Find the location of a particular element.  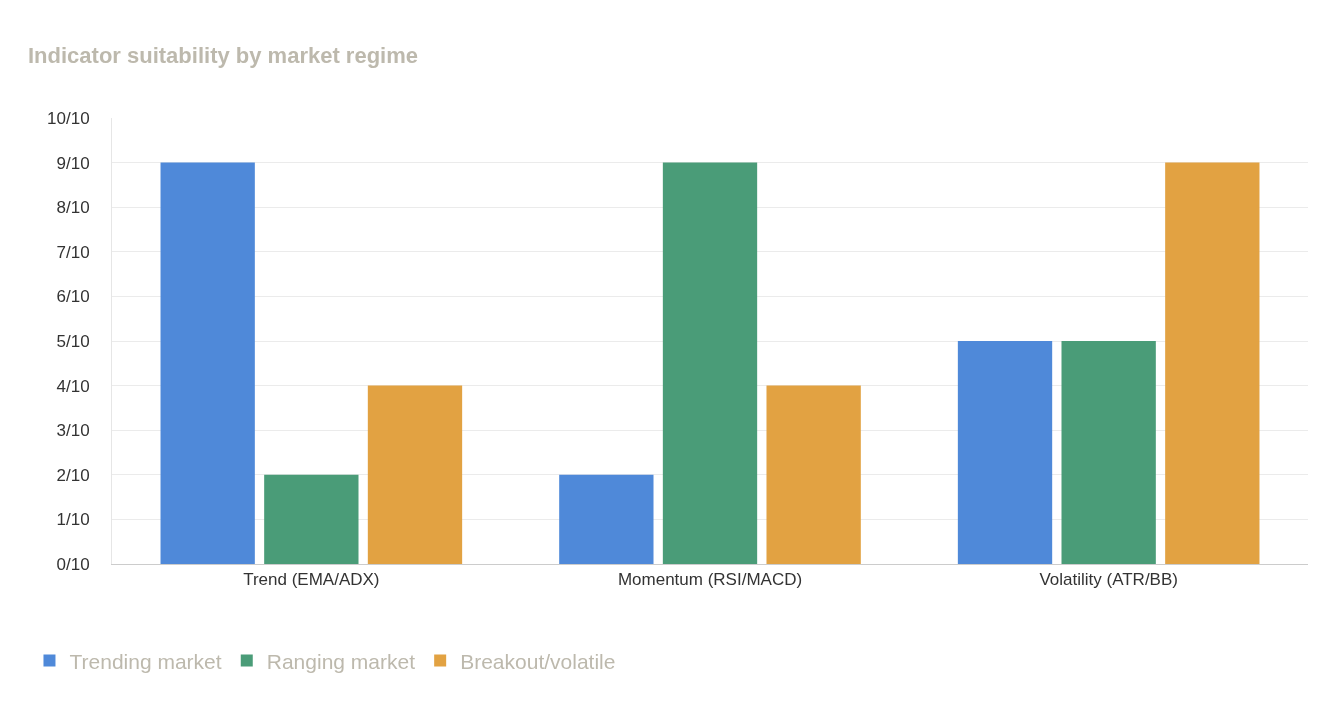

y-tick-label: 3/10 is located at coordinates (73, 431).